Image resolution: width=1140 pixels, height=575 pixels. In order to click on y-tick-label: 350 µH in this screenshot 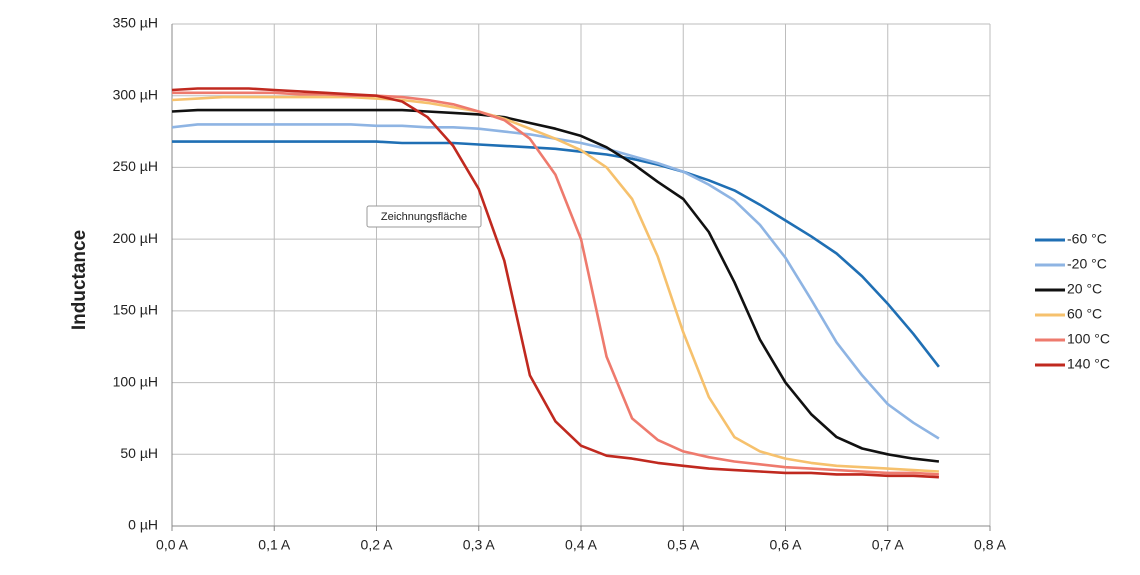, I will do `click(135, 23)`.